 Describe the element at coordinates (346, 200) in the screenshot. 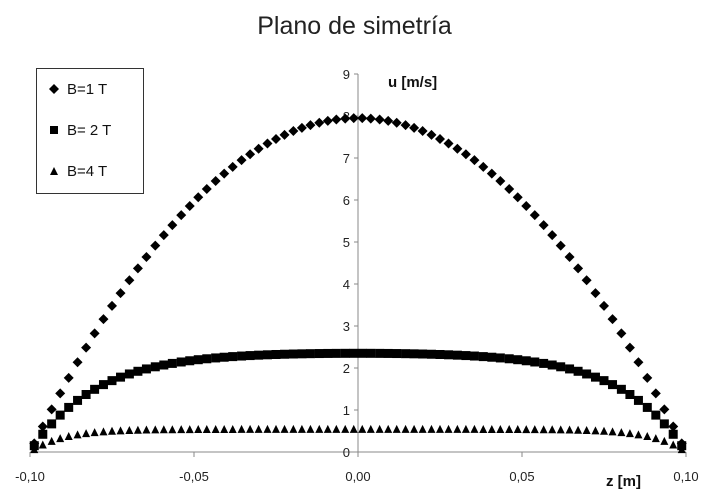

I see `y-tick-label: 6` at that location.